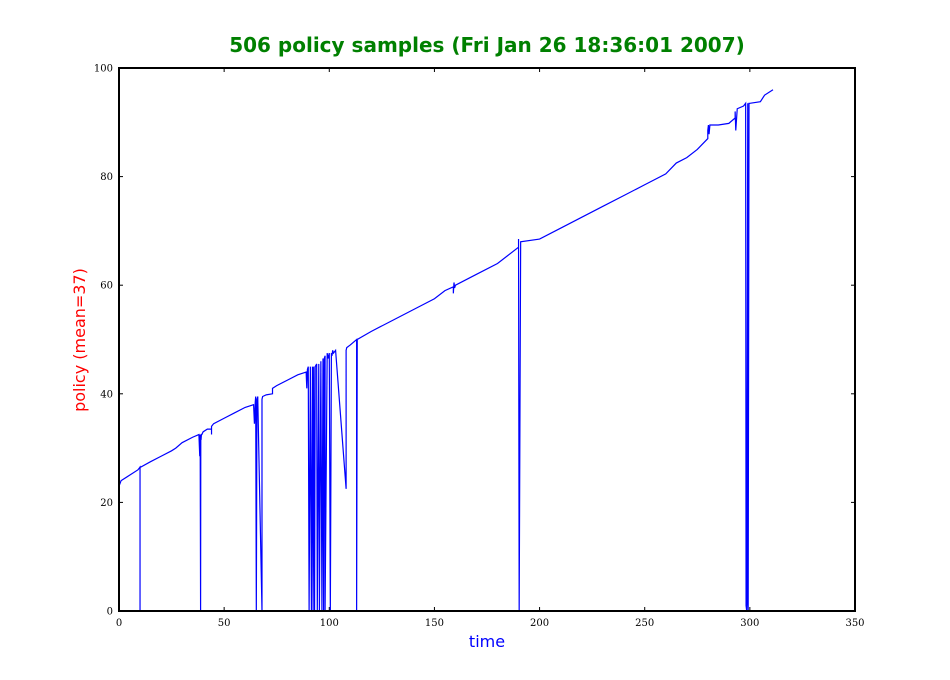 This screenshot has height=680, width=950. Describe the element at coordinates (119, 623) in the screenshot. I see `x-tick-label: 0` at that location.